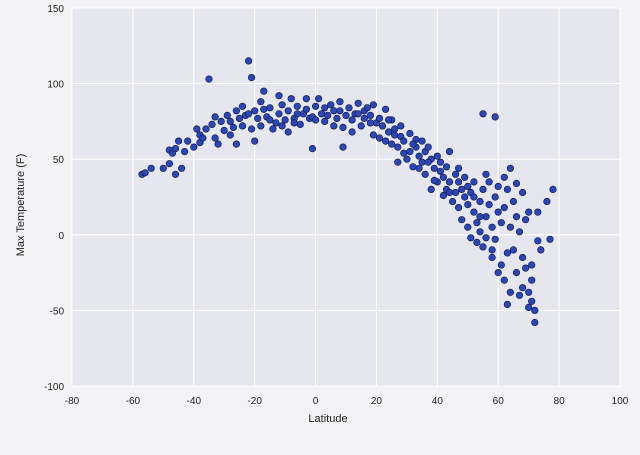 This screenshot has width=640, height=455. I want to click on x-tick-label: -80, so click(72, 401).